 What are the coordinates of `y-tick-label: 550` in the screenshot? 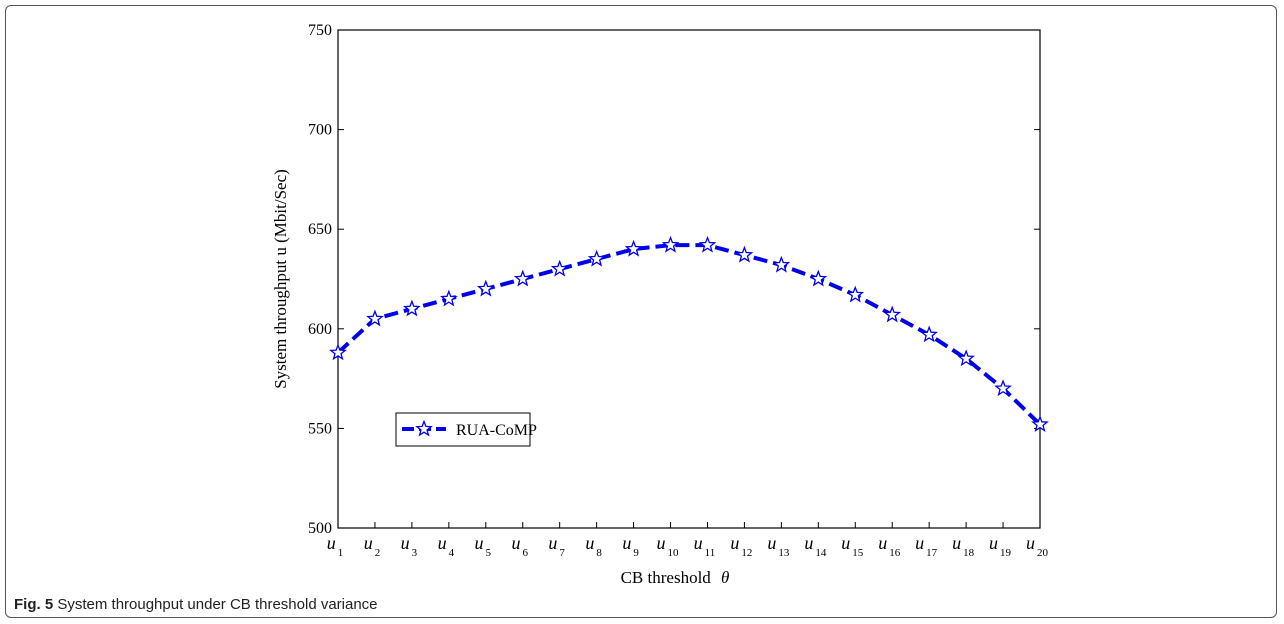 It's located at (320, 428).